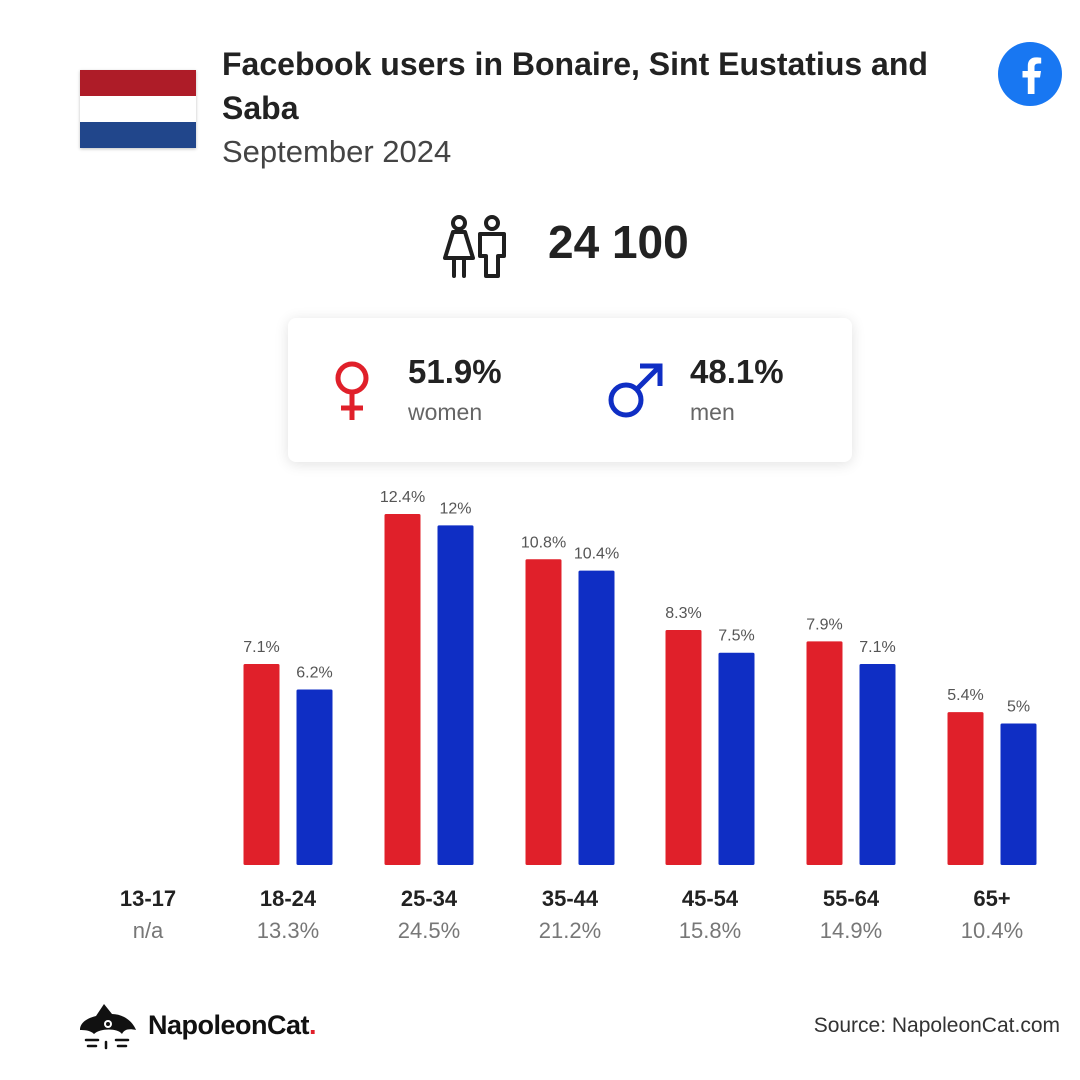 This screenshot has width=1080, height=1080. Describe the element at coordinates (474, 246) in the screenshot. I see `people-icon` at that location.